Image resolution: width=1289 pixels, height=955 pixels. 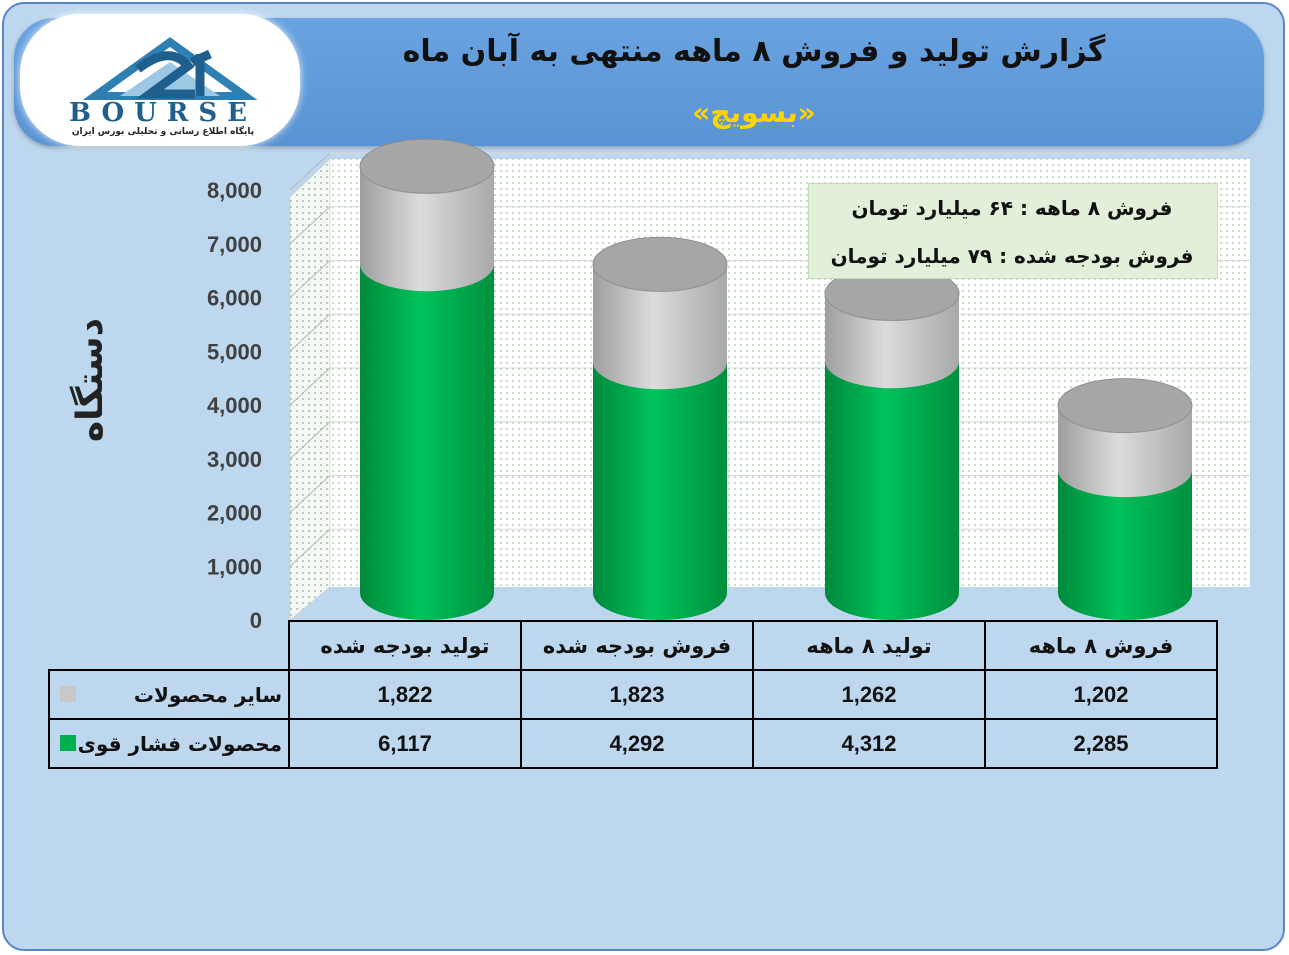 I want to click on data-label: 2,285, so click(x=1101, y=743).